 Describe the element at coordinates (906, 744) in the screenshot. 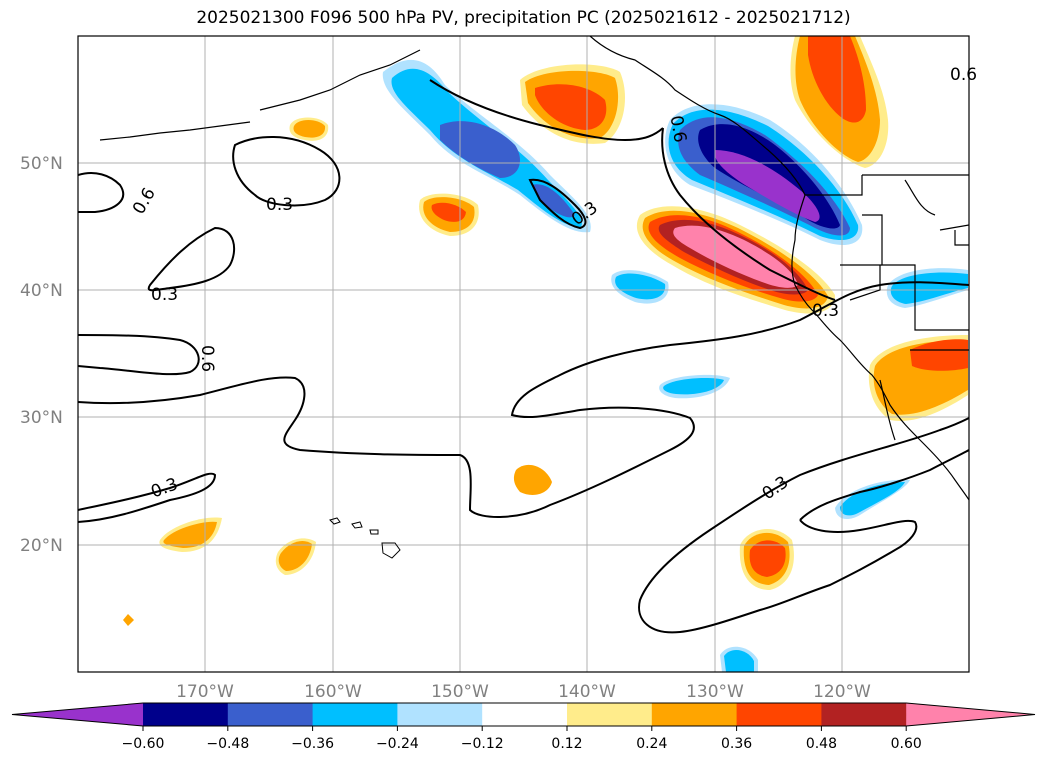

I see `colorbar-tick-label: 0.60` at that location.